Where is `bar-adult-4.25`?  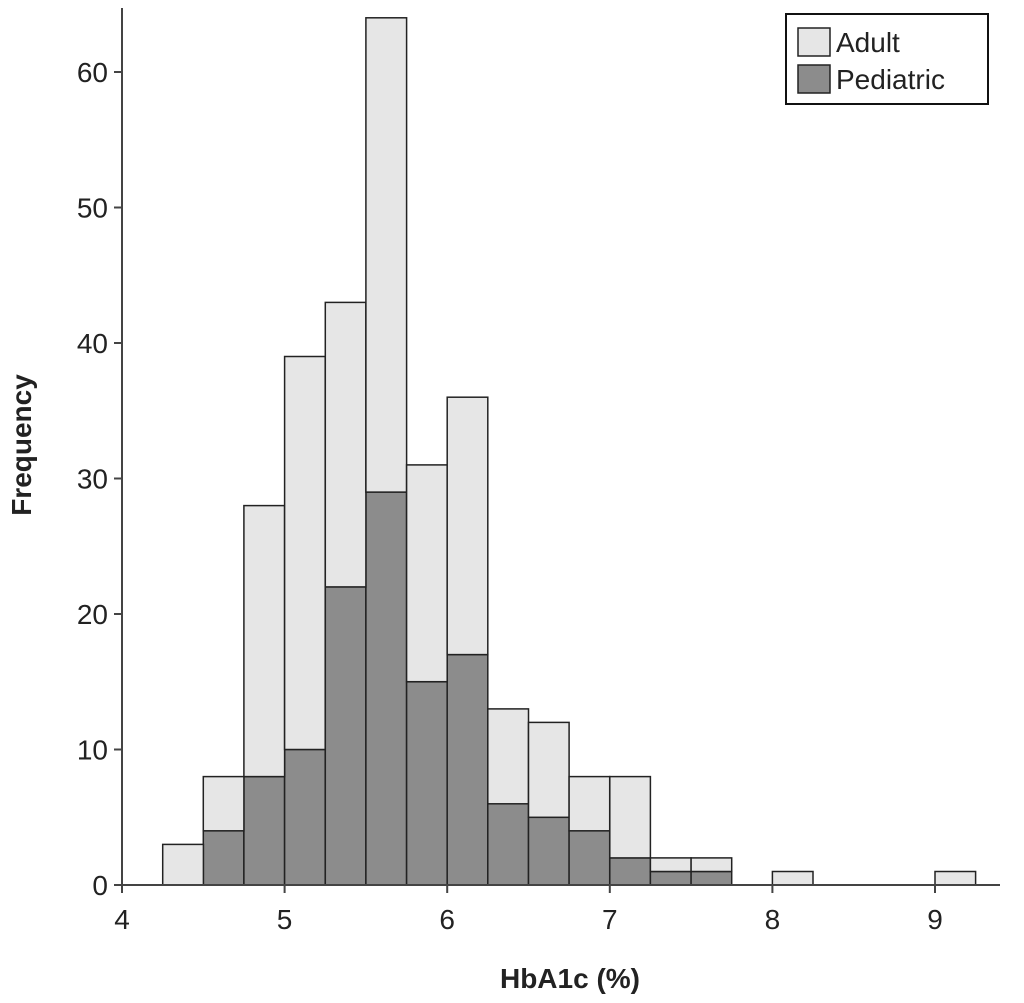
bar-adult-4.25 is located at coordinates (183, 864).